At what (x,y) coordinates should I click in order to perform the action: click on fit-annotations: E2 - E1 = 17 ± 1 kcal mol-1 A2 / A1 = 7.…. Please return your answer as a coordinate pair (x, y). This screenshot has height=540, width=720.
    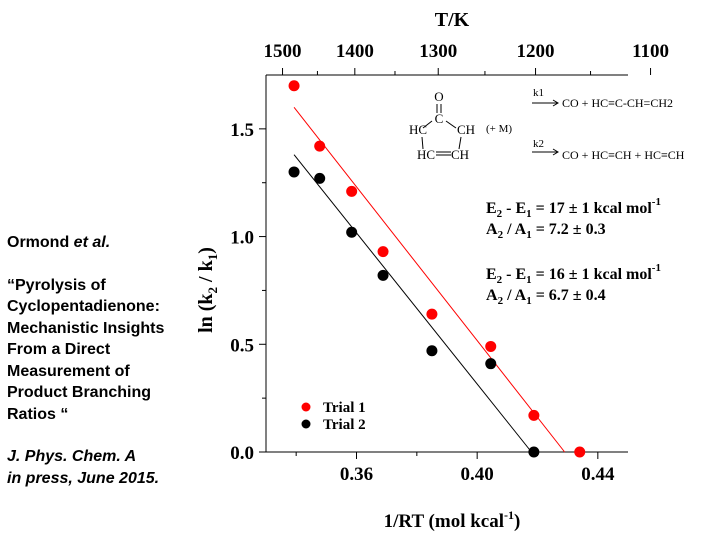
    Looking at the image, I should click on (573, 251).